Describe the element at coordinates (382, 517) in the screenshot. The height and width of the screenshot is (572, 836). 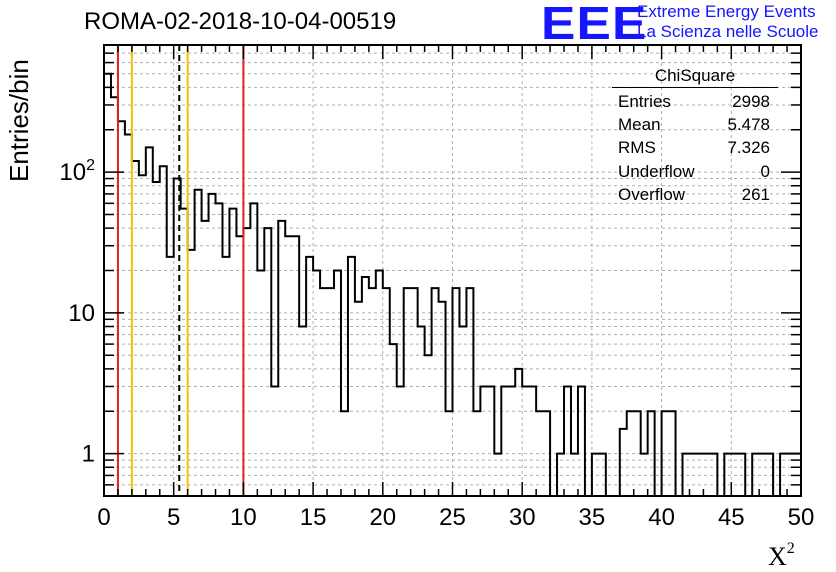
I see `x-tick-label: 20` at that location.